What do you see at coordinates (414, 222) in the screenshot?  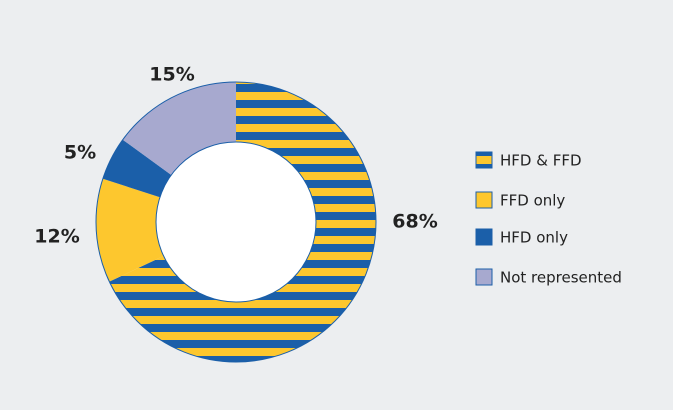 I see `data-label: 68%` at bounding box center [414, 222].